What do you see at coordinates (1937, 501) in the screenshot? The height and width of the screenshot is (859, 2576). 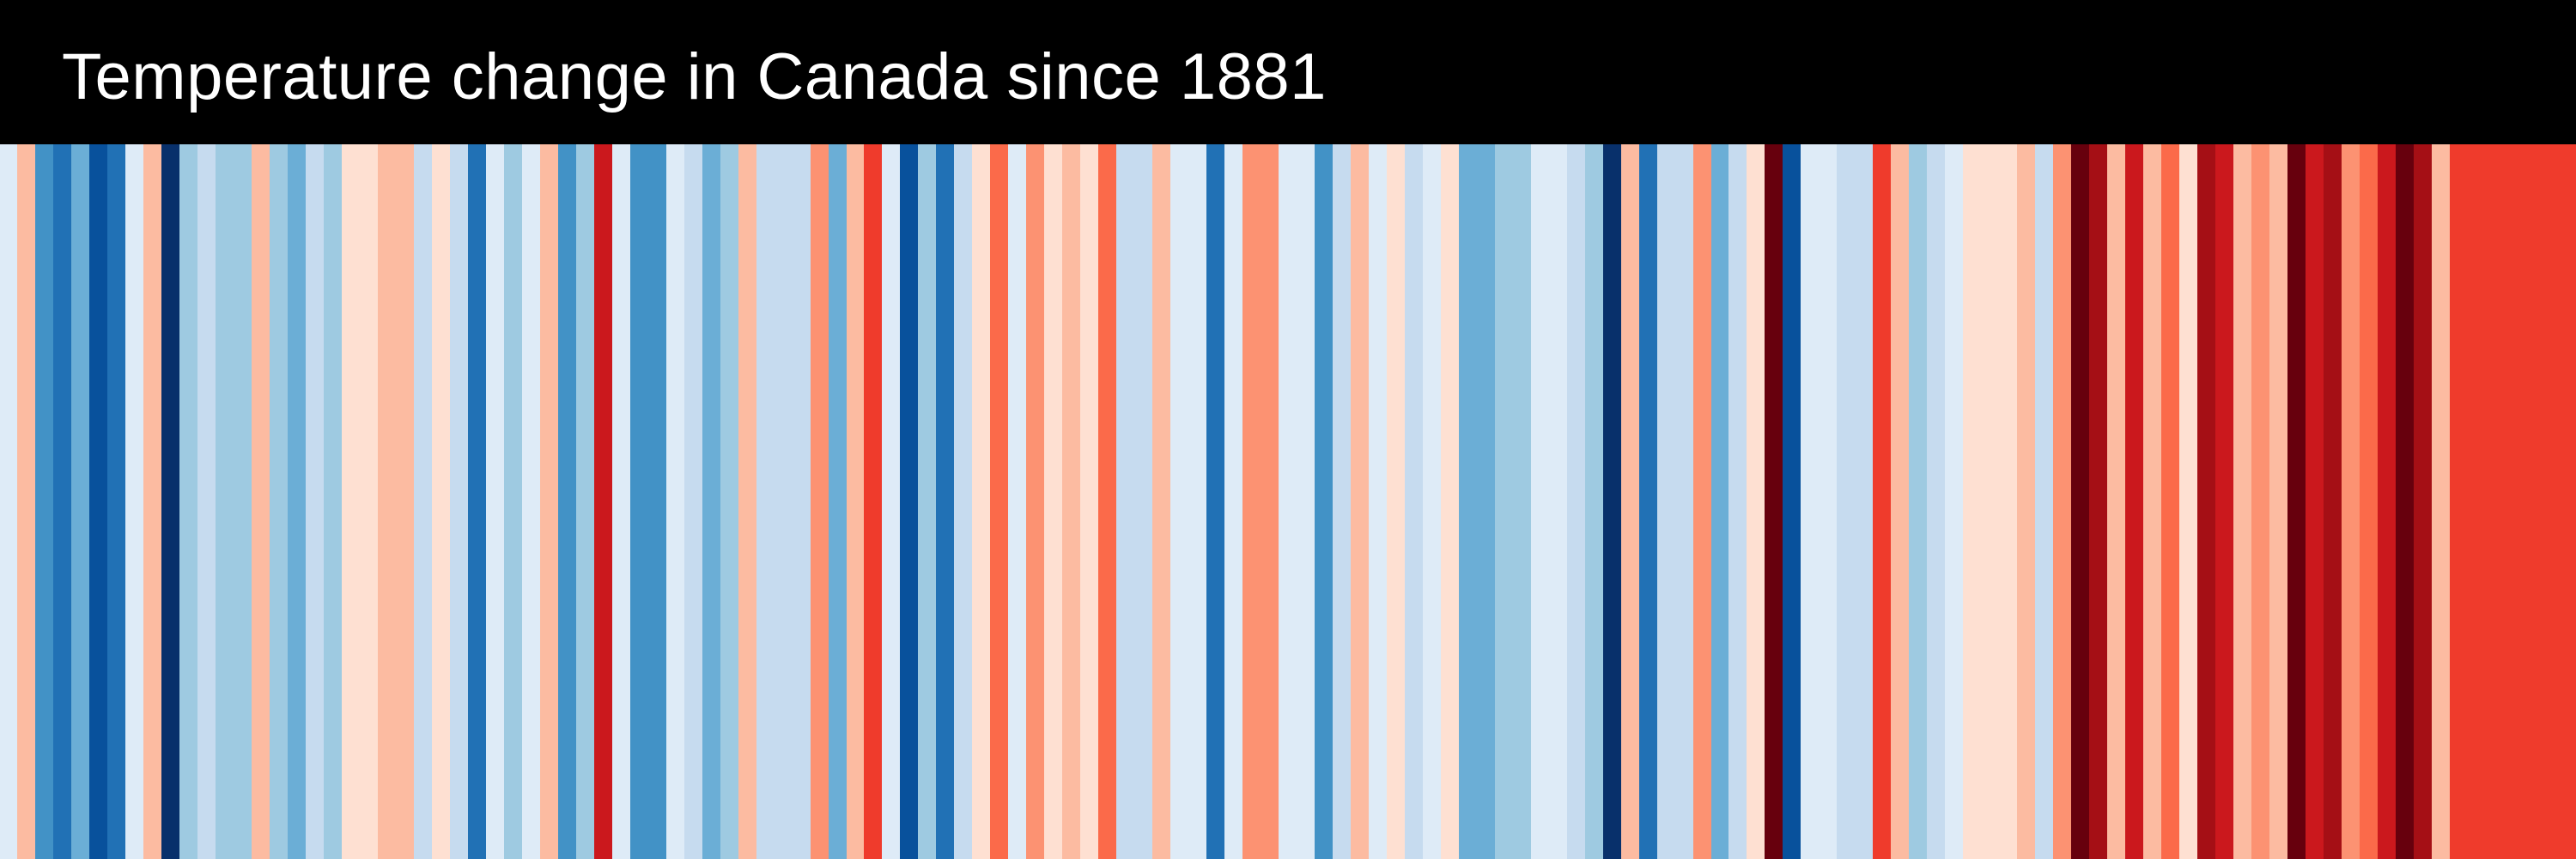 I see `stripe-1988` at bounding box center [1937, 501].